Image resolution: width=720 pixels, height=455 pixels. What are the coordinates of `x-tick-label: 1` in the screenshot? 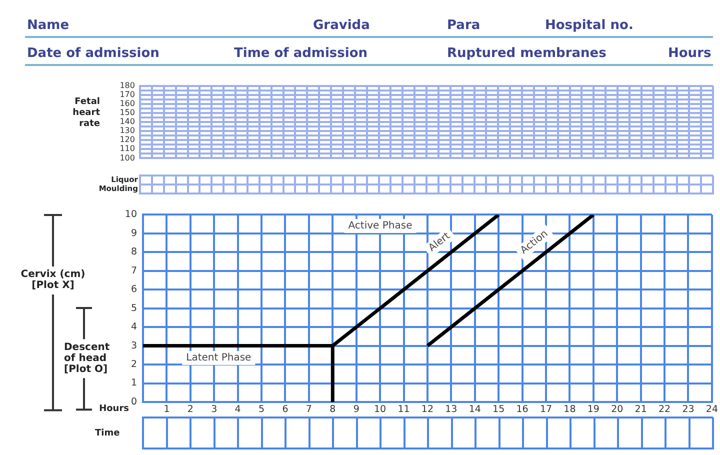 It's located at (167, 410).